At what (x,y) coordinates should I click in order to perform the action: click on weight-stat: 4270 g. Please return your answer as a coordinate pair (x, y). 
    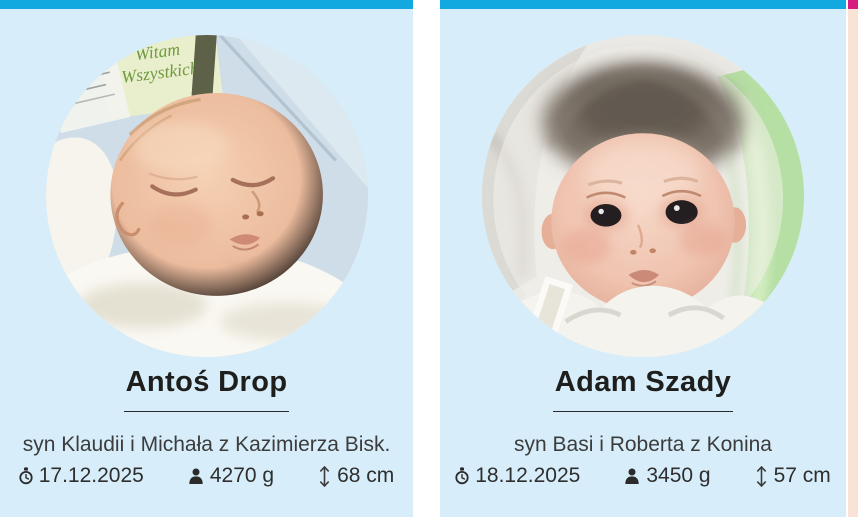
    Looking at the image, I should click on (231, 476).